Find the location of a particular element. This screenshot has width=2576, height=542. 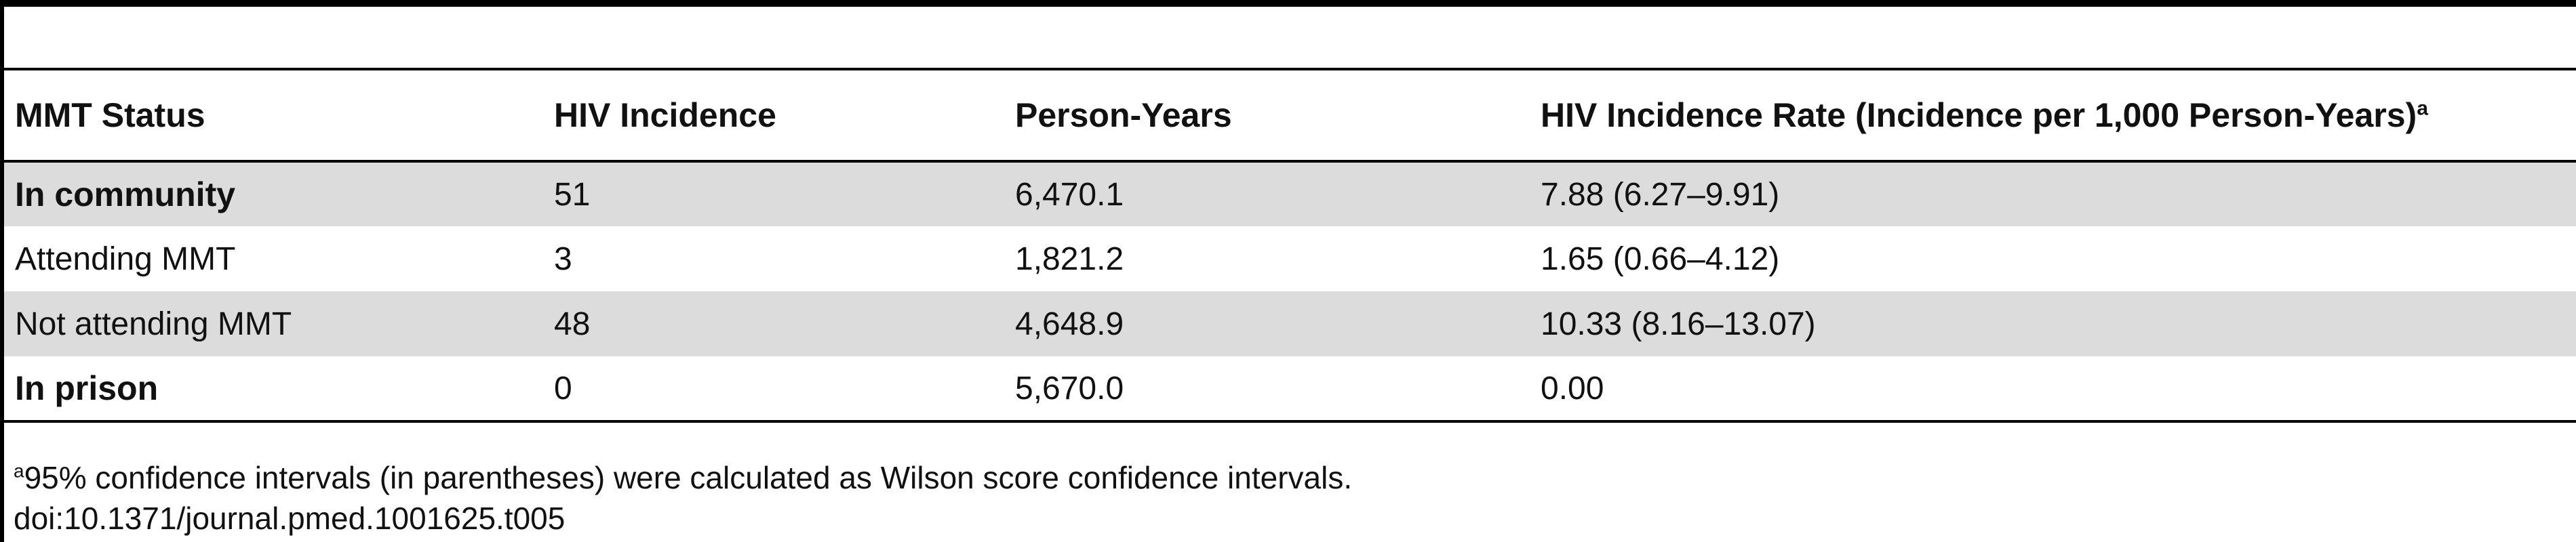

header-hiv-incidence: HIV Incidence is located at coordinates (773, 115).